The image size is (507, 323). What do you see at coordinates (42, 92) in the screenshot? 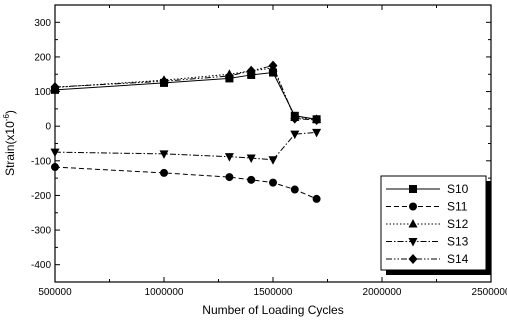
I see `y-tick-label: 100` at bounding box center [42, 92].